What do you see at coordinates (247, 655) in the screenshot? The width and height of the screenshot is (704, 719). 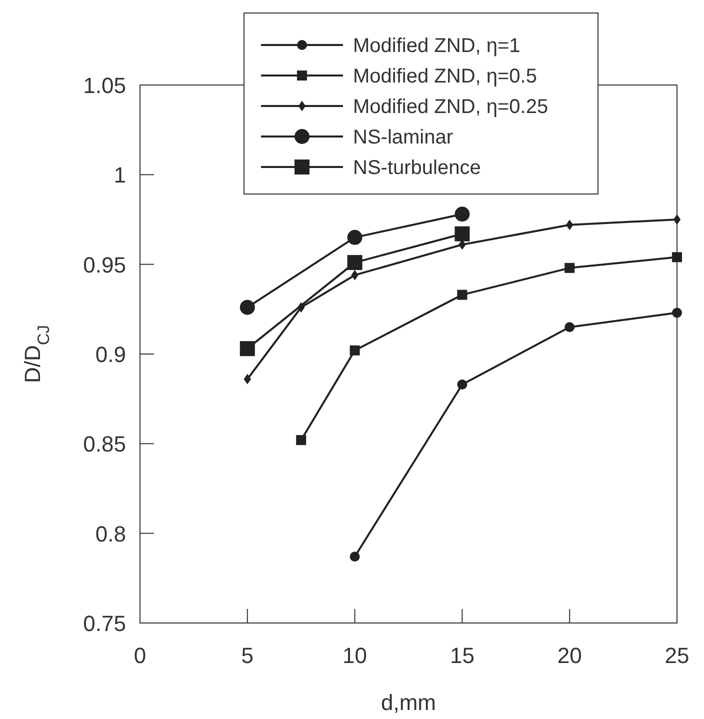 I see `x-tick-label: 5` at bounding box center [247, 655].